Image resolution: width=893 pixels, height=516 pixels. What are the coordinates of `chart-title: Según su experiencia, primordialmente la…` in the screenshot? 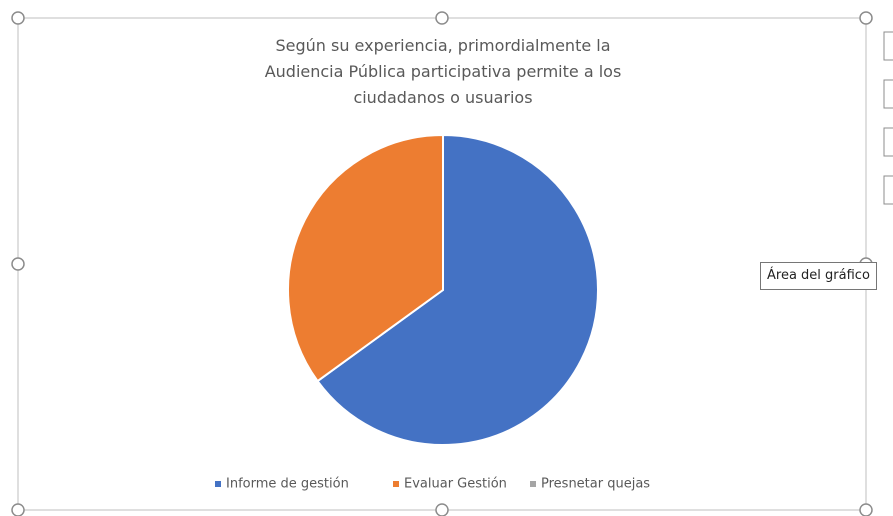 It's located at (443, 71).